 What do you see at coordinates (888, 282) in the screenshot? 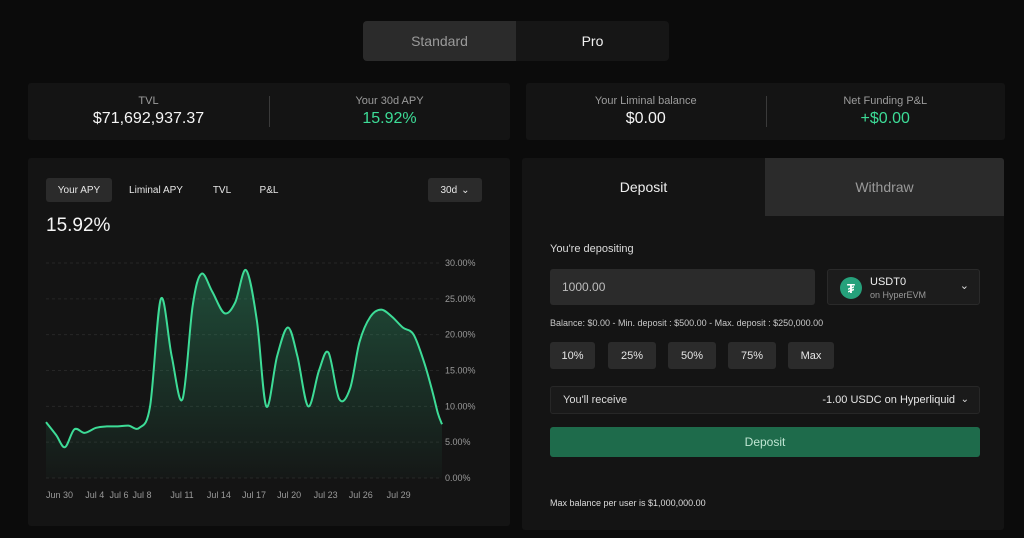
I see `token-name: USDT0` at bounding box center [888, 282].